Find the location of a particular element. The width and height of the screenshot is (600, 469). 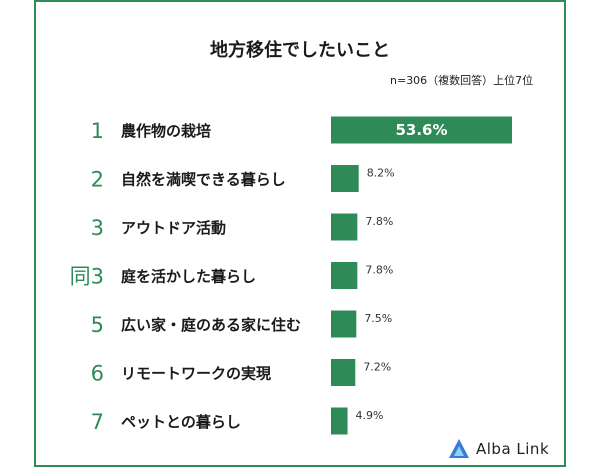

category-label: 広い家・庭のある家に住む is located at coordinates (211, 325).